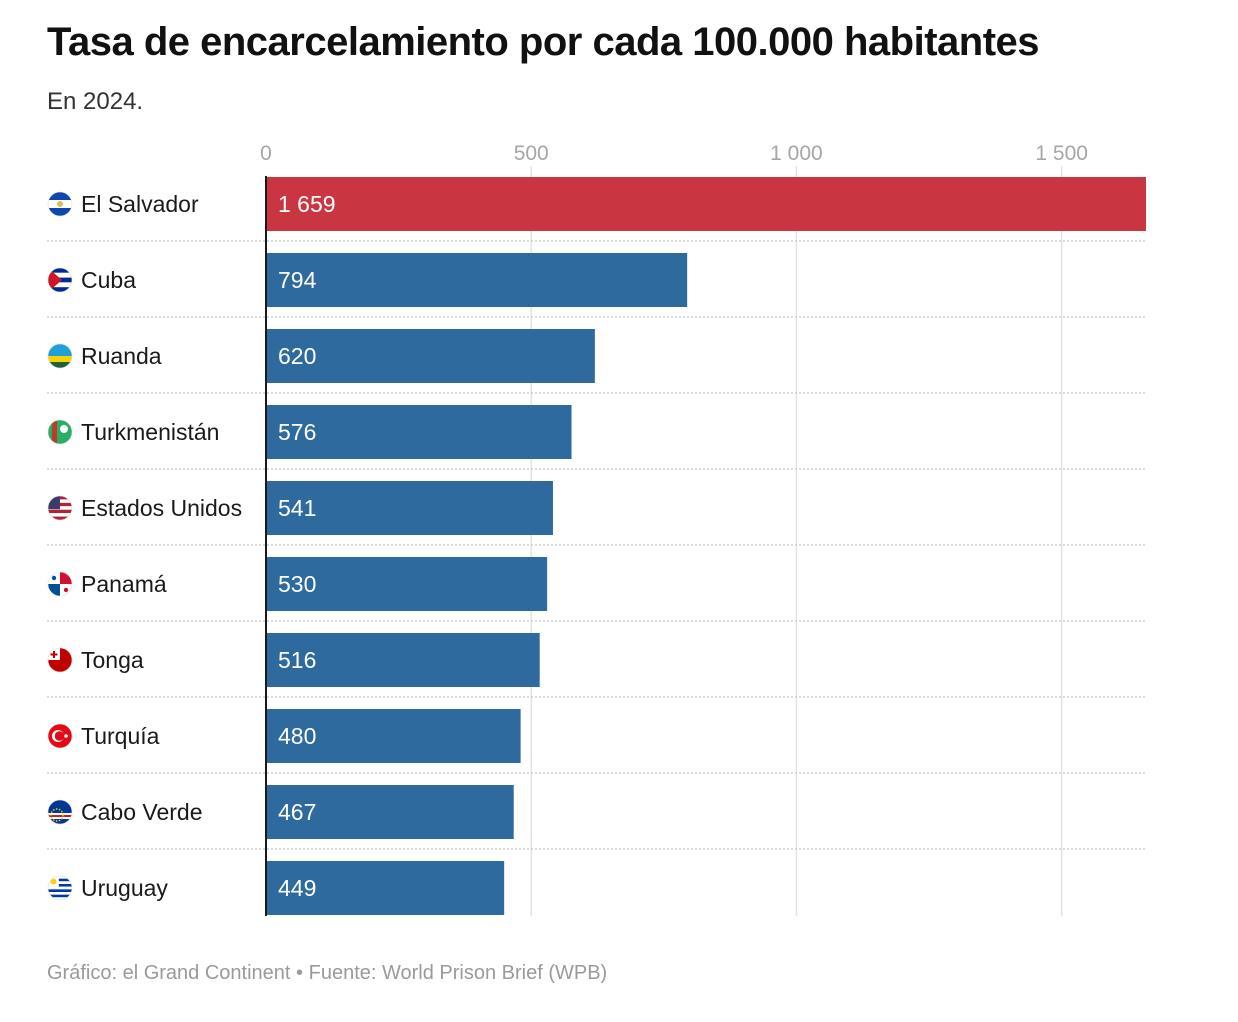 This screenshot has width=1238, height=1022. Describe the element at coordinates (297, 584) in the screenshot. I see `bar-value-label: 530` at that location.